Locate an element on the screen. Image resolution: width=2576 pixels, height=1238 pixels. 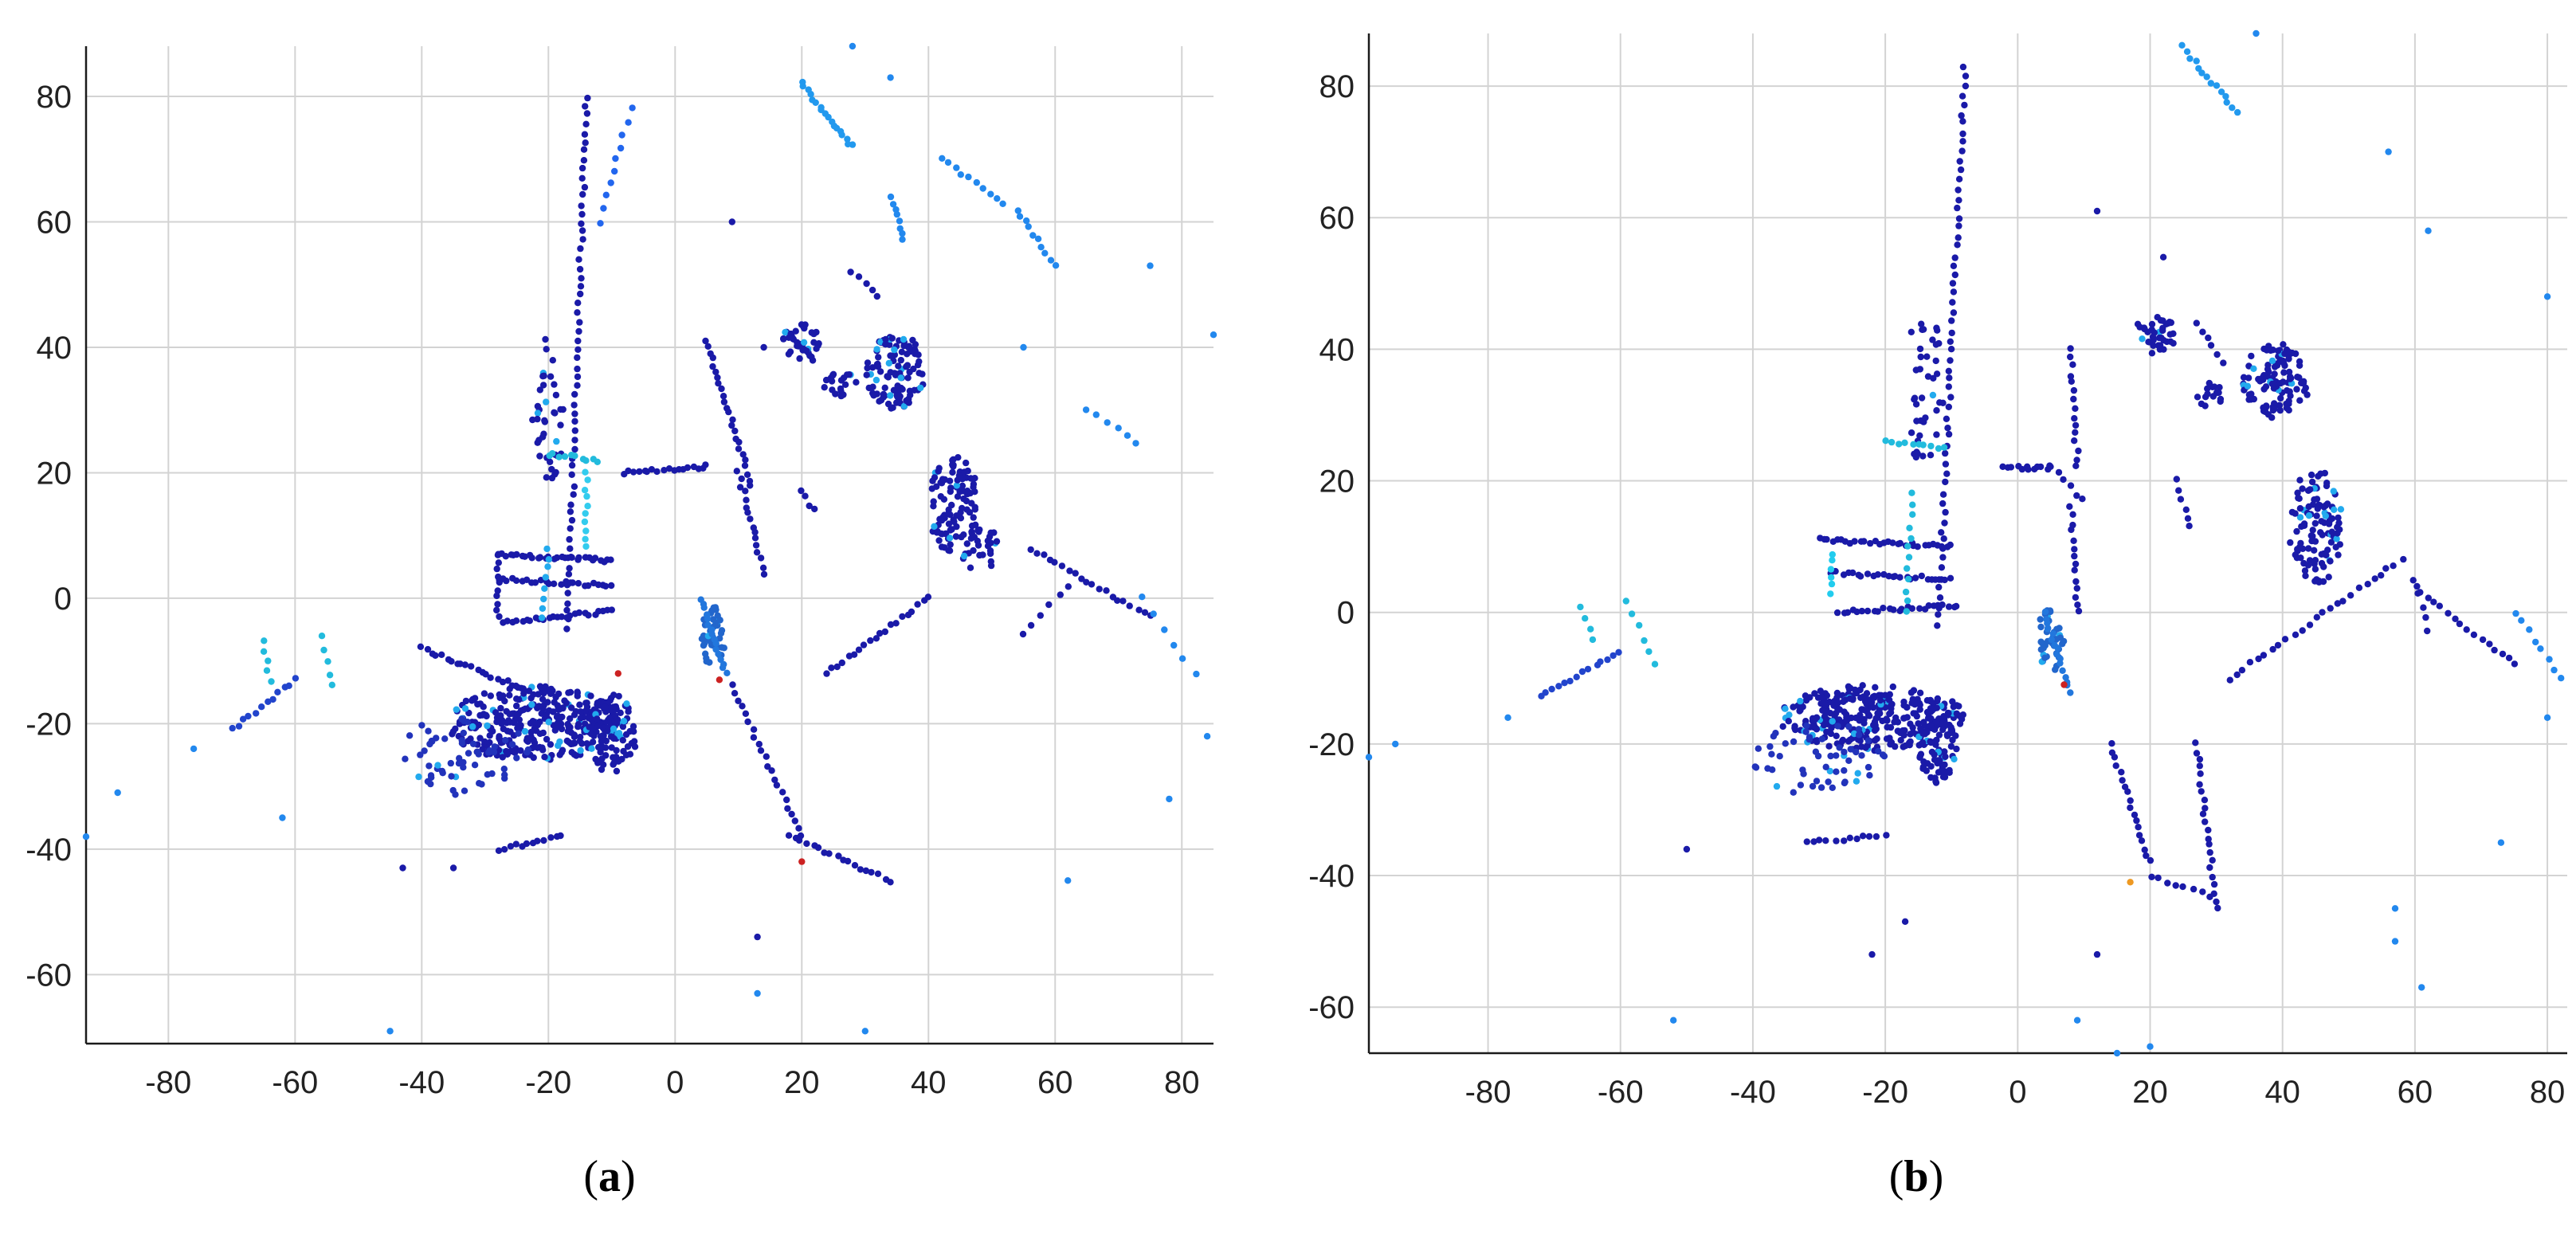
x-tick-label: -80 is located at coordinates (1488, 1092).